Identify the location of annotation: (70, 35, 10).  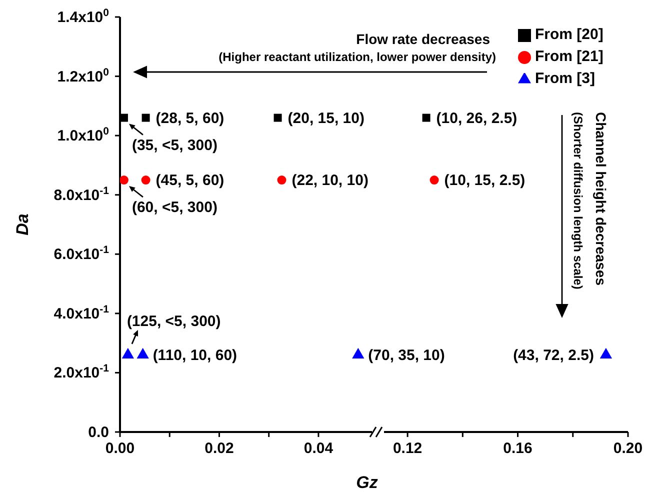
(406, 355).